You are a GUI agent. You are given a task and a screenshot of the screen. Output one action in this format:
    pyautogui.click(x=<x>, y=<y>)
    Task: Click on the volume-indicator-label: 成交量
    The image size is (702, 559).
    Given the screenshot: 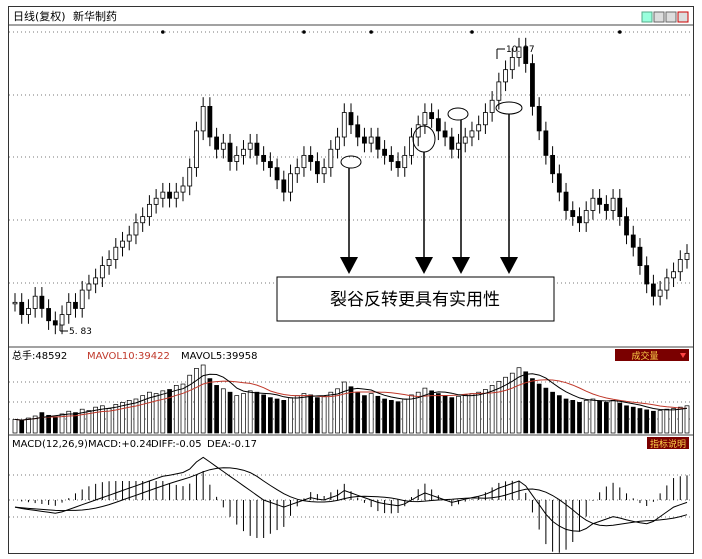 What is the action you would take?
    pyautogui.click(x=644, y=356)
    